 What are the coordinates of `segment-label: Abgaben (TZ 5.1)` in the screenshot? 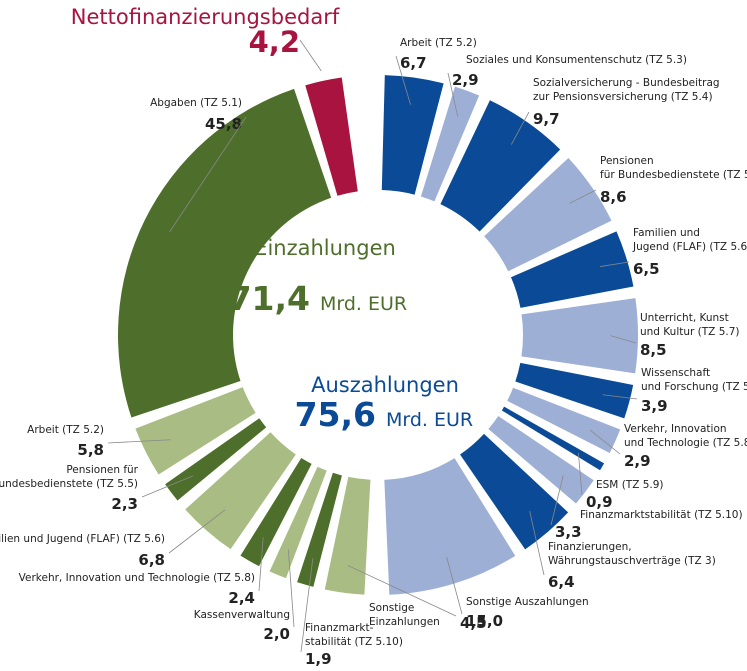 It's located at (196, 103).